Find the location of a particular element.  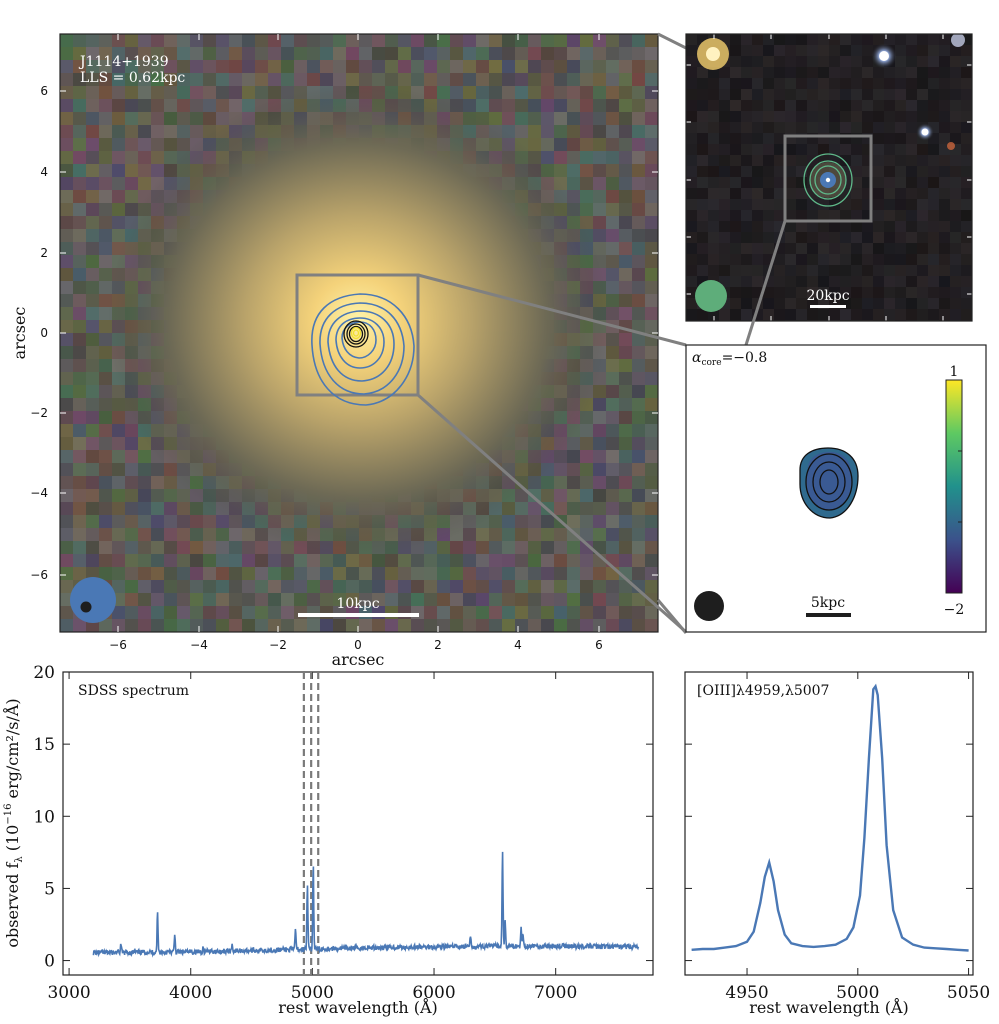

colorbar-ticks is located at coordinates (960, 486).